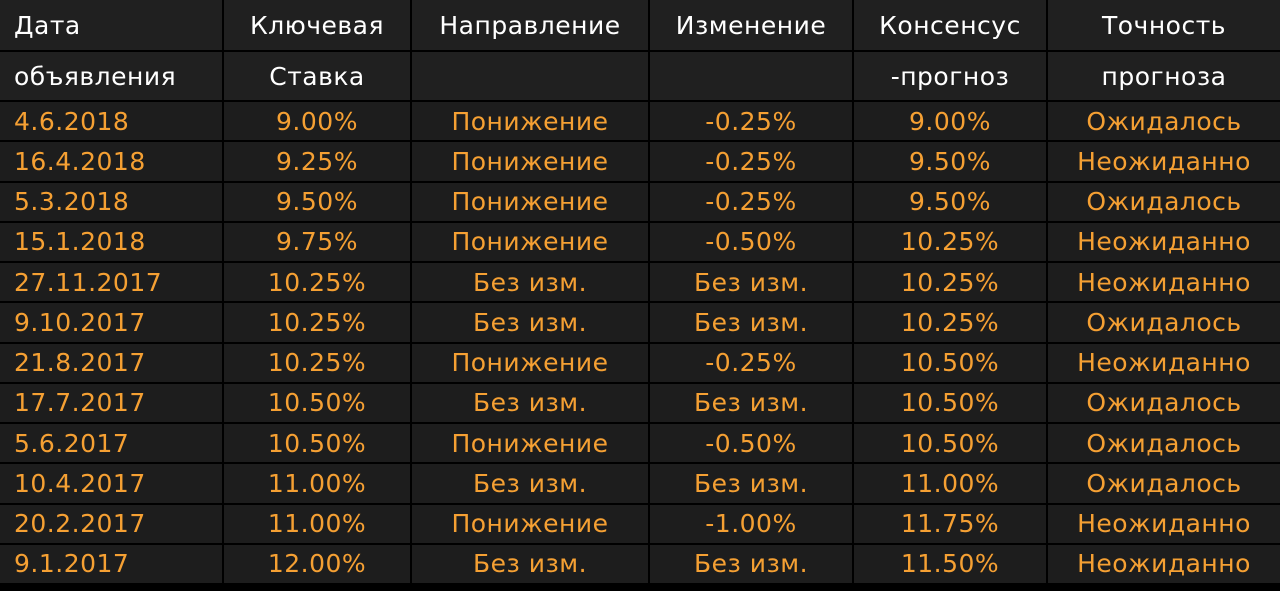  I want to click on table-cell: 9.75%, so click(317, 241).